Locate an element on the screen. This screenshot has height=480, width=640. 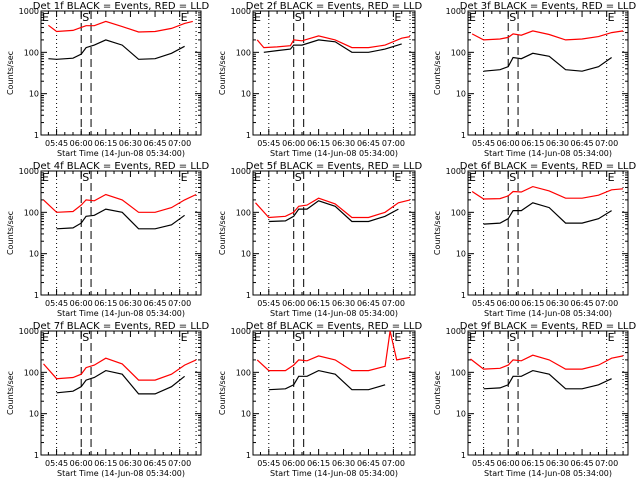
panel-title: Det 9f BLACK = Events, RED = LLD is located at coordinates (548, 326).